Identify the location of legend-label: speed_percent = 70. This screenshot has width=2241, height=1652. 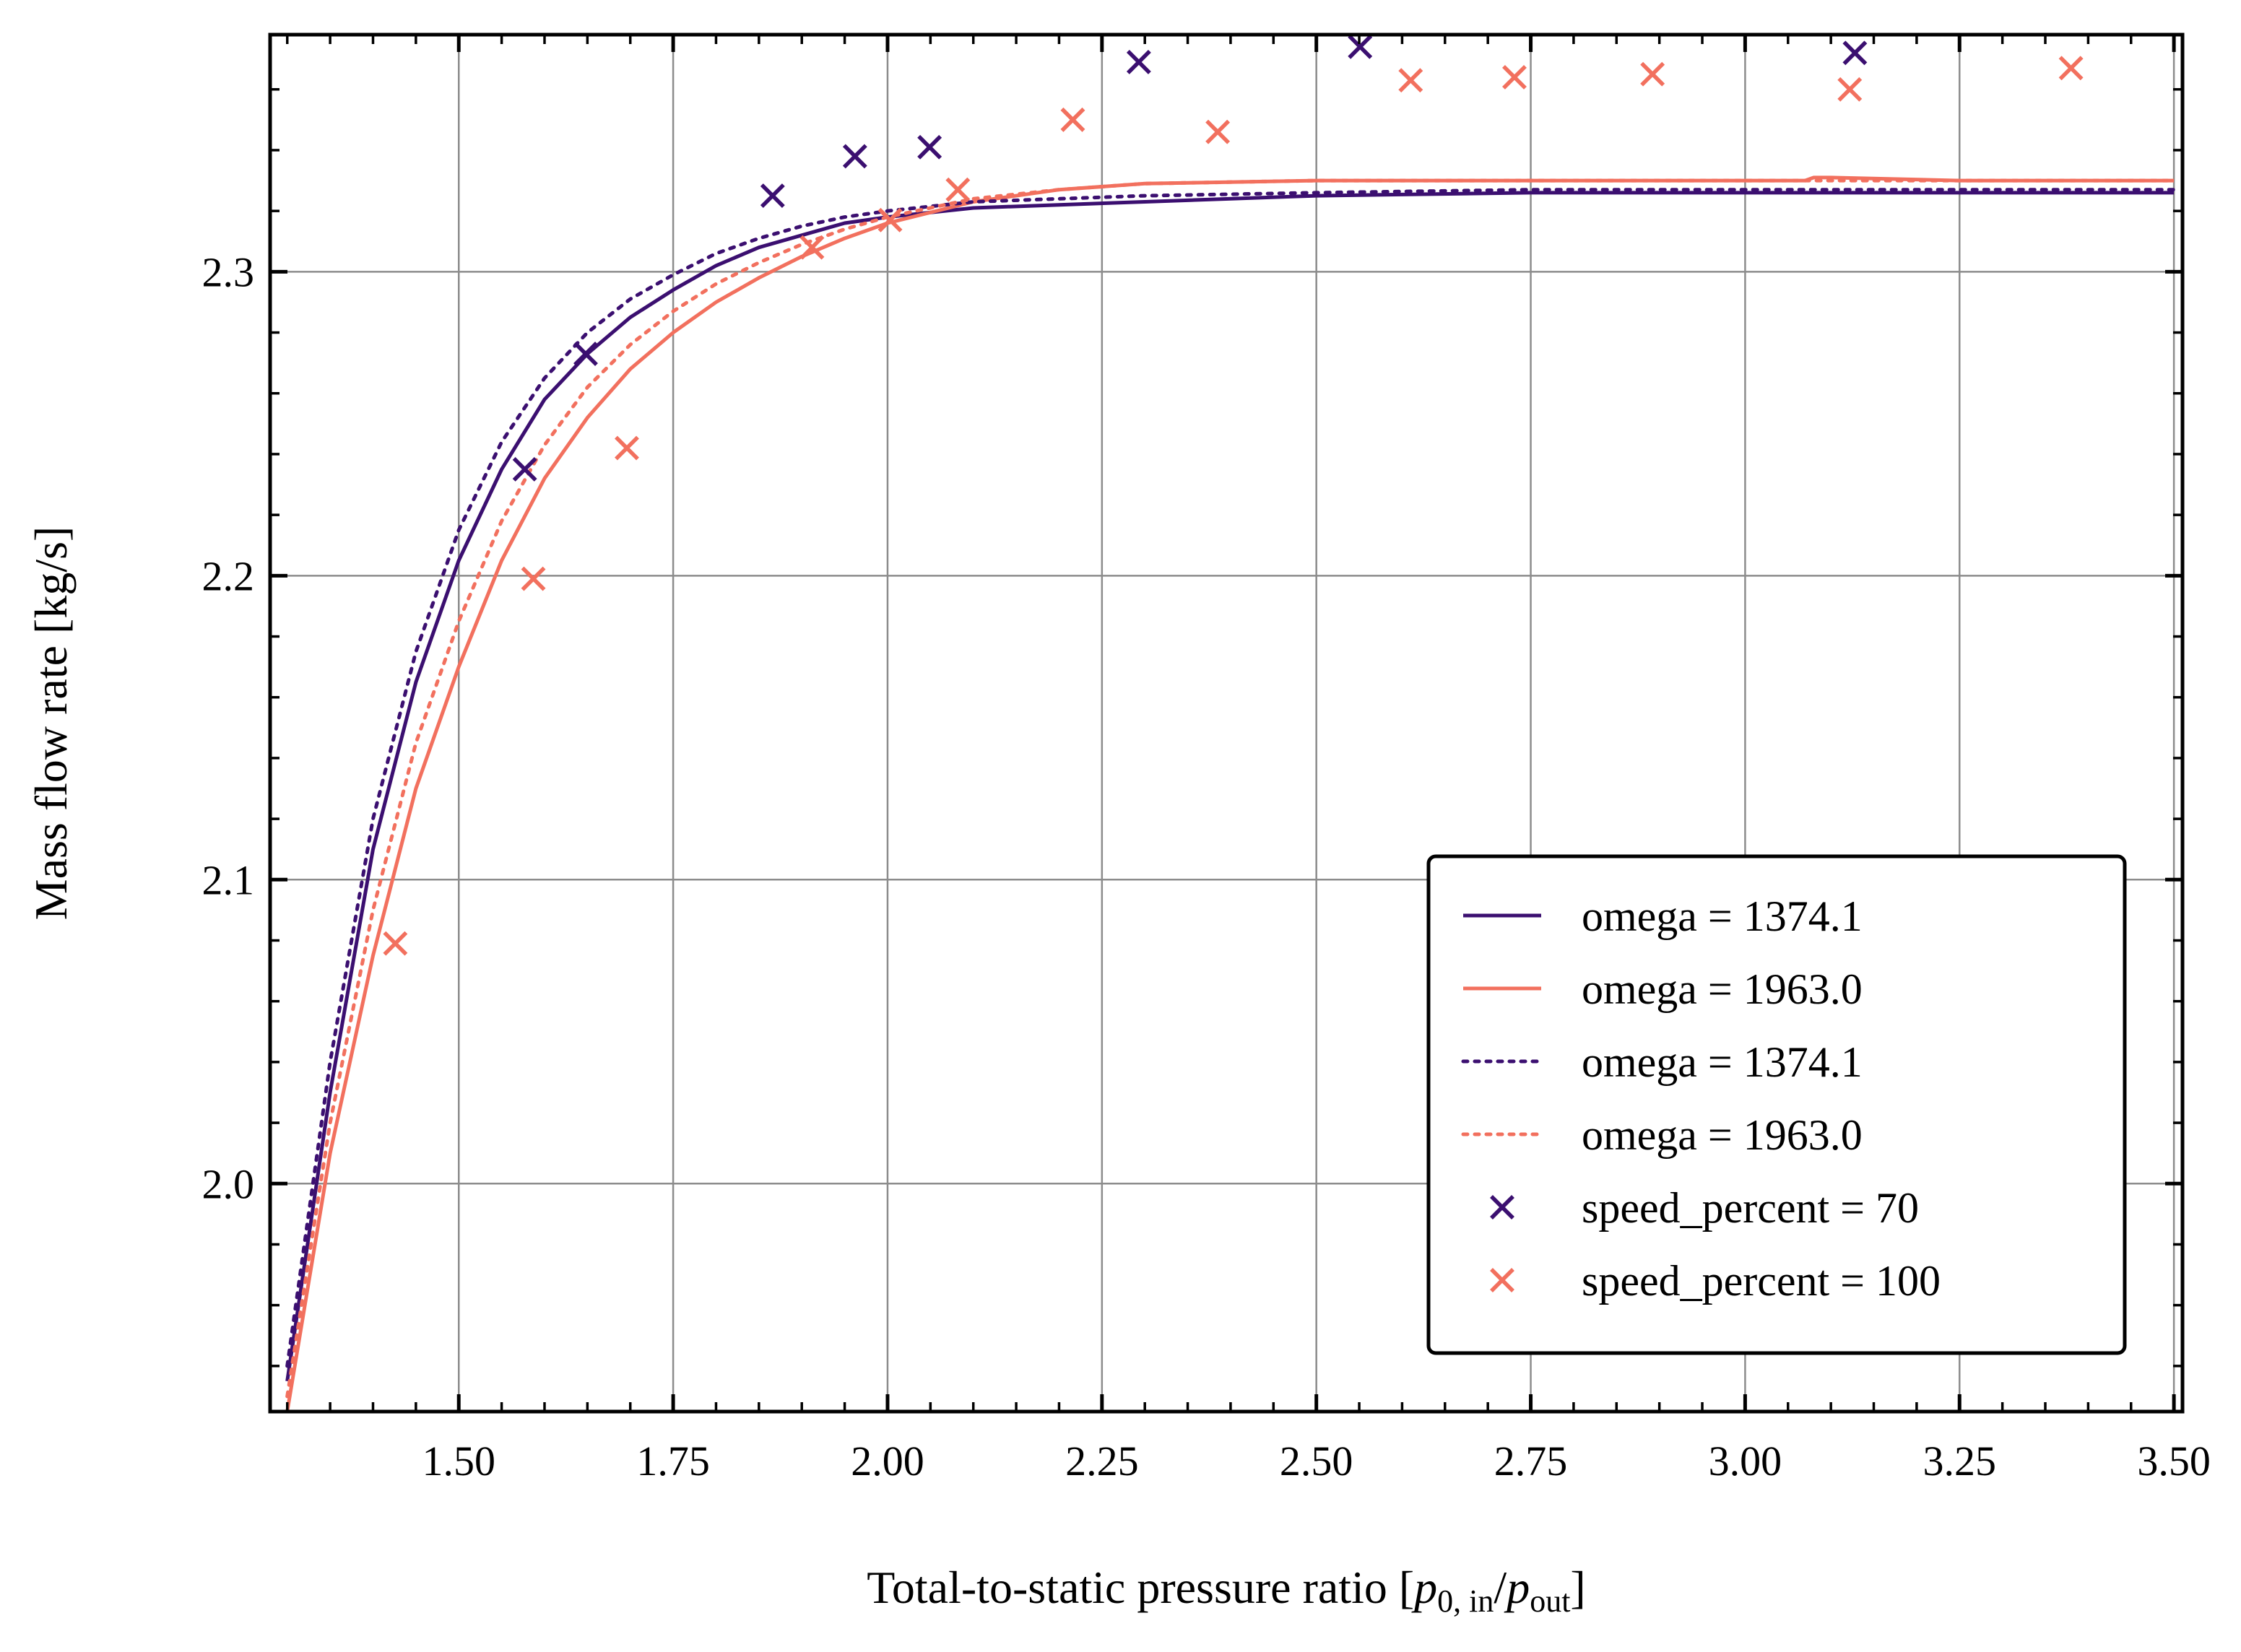
(1750, 1208).